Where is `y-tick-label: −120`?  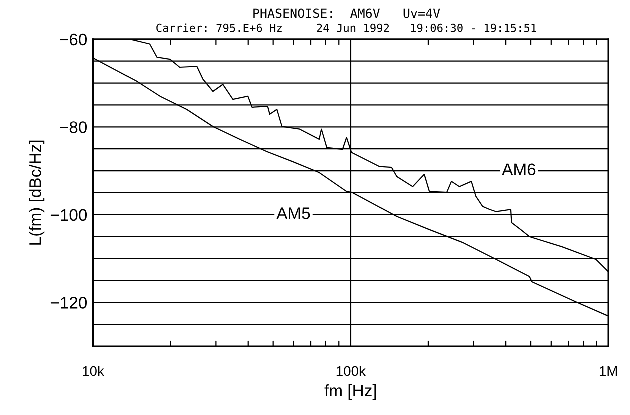 y-tick-label: −120 is located at coordinates (69, 303).